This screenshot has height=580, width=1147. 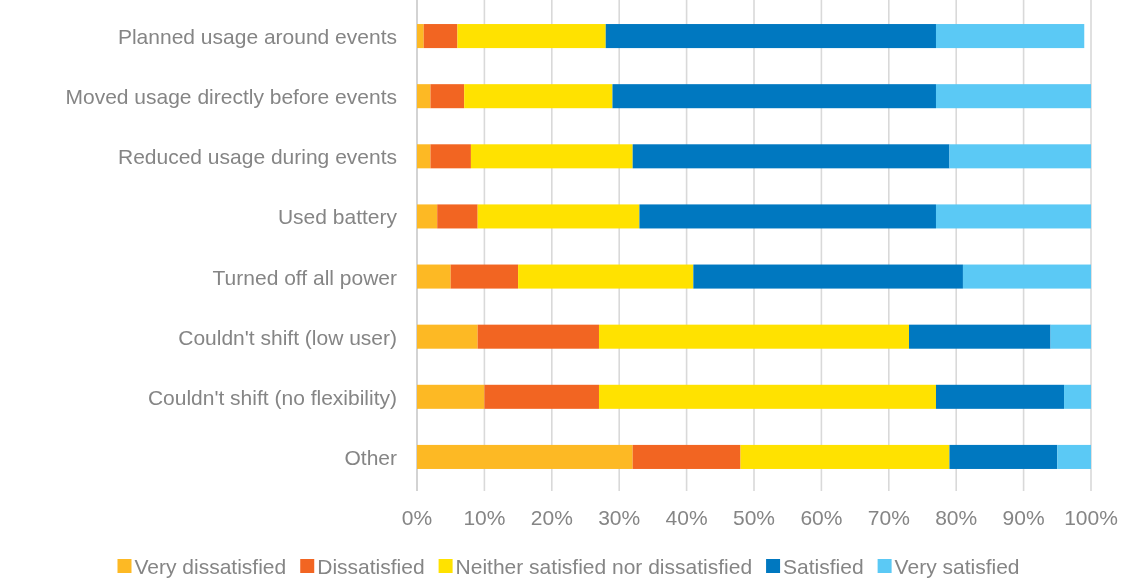 What do you see at coordinates (210, 566) in the screenshot?
I see `legend-label: Very dissatisfied` at bounding box center [210, 566].